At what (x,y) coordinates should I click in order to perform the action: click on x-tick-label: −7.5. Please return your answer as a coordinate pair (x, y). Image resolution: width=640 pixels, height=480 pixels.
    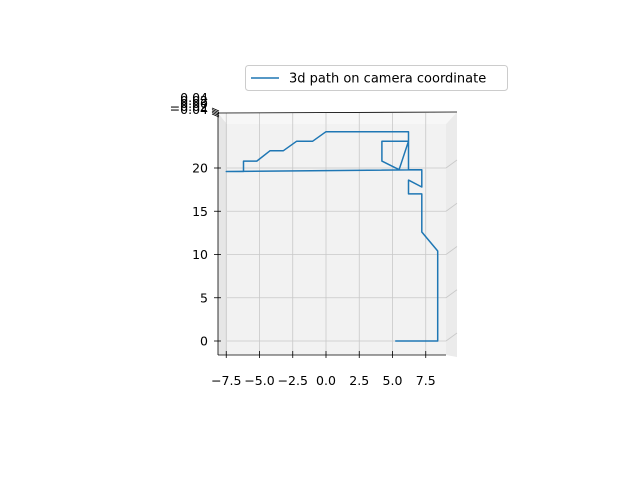
    Looking at the image, I should click on (226, 380).